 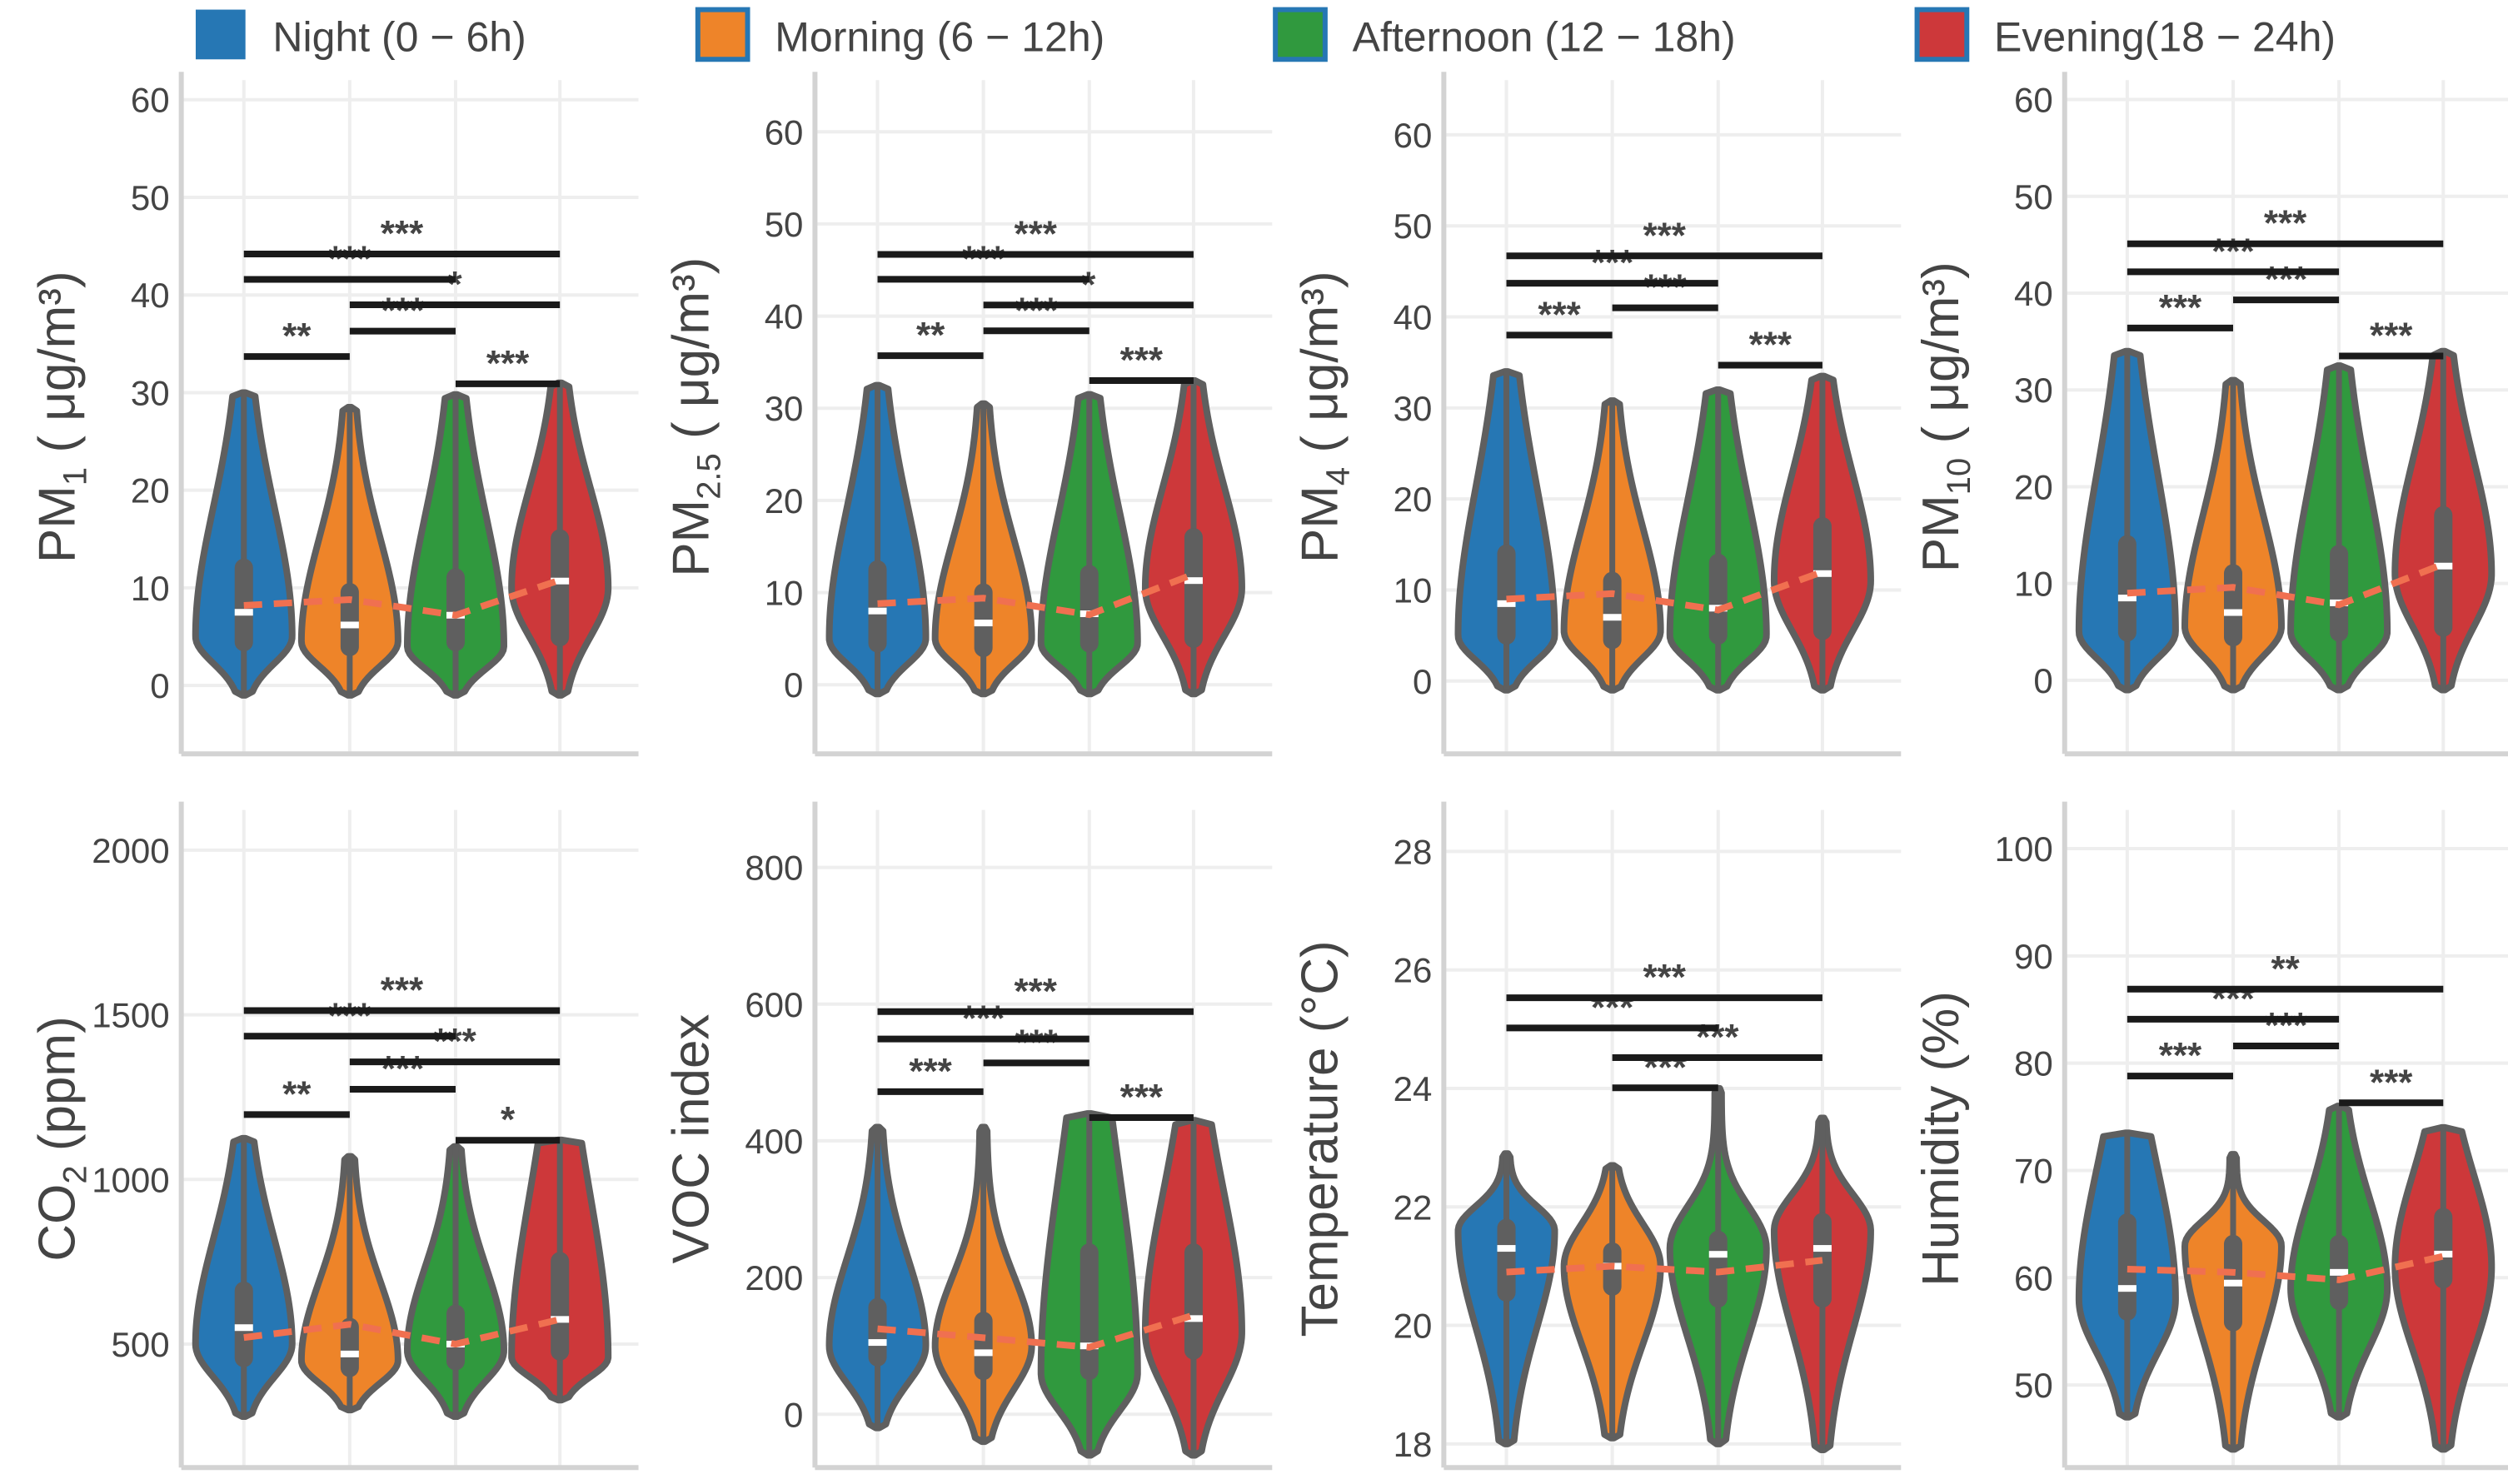 What do you see at coordinates (939, 37) in the screenshot?
I see `legend-label: Morning (6 − 12h)` at bounding box center [939, 37].